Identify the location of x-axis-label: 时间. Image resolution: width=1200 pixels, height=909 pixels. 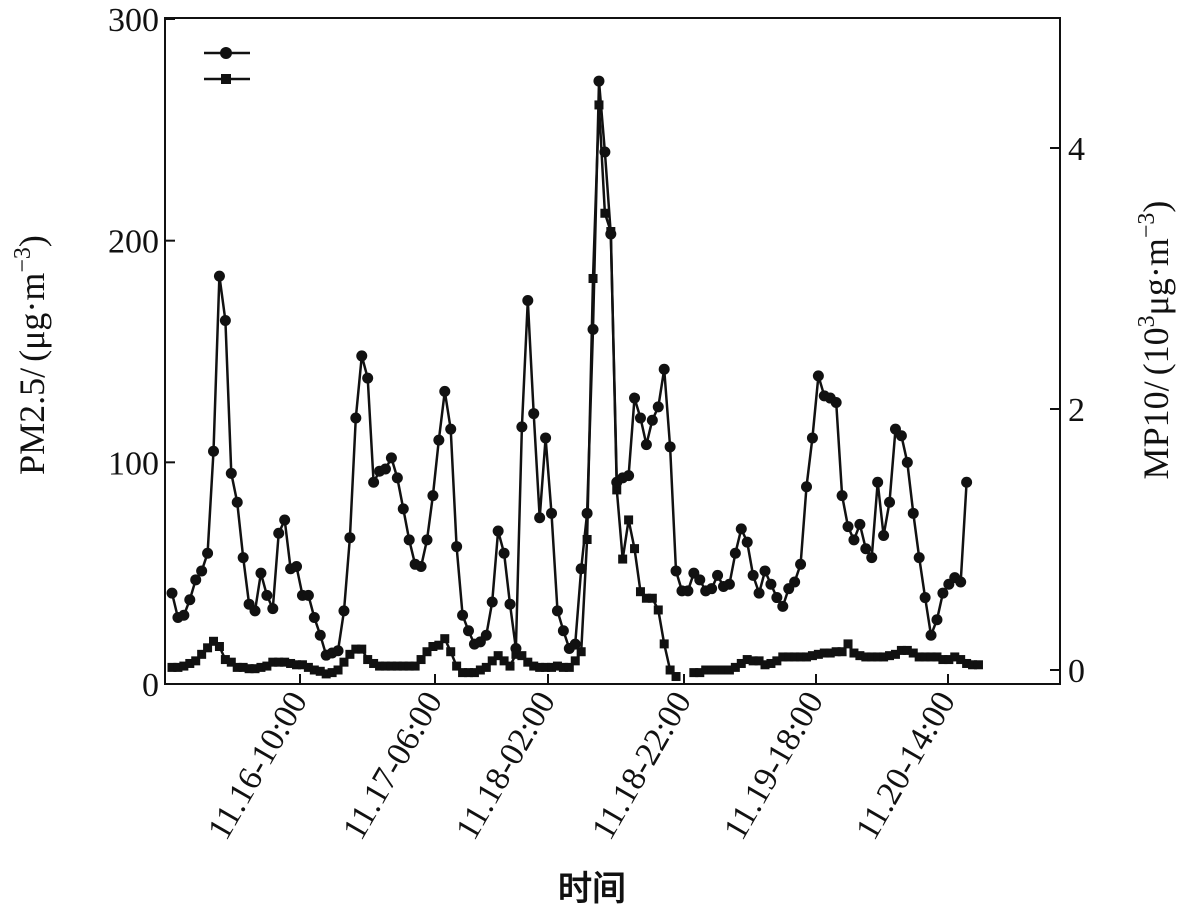
(592, 889).